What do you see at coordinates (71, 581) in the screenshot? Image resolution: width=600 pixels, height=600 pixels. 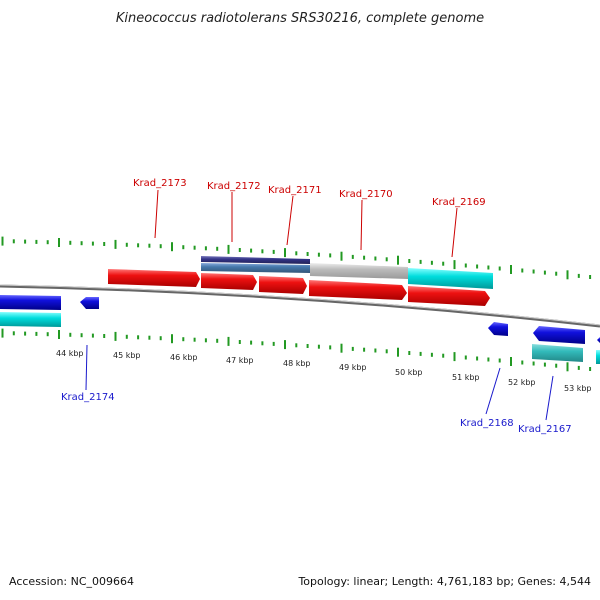 I see `accession-text: Accession: NC_009664` at bounding box center [71, 581].